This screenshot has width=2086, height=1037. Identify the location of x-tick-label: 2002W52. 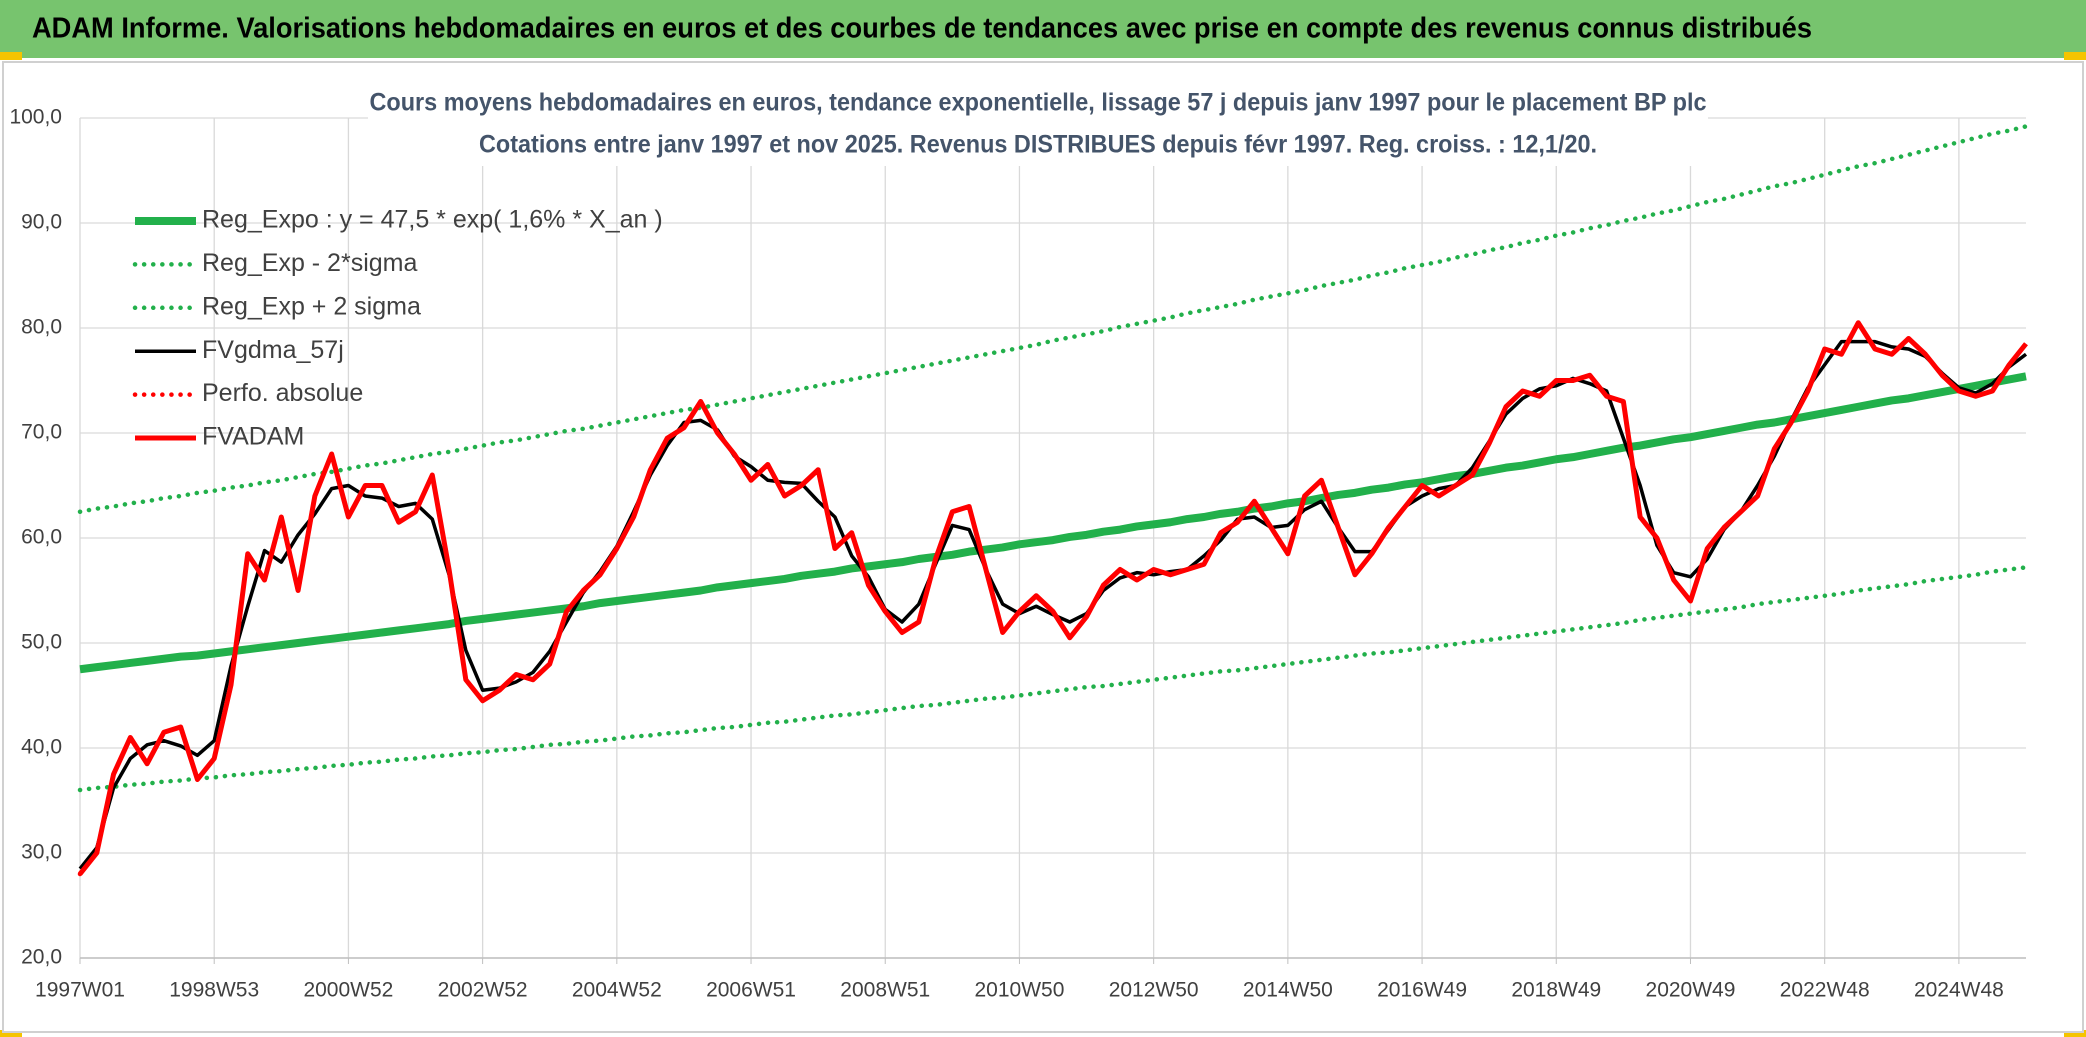
(483, 990).